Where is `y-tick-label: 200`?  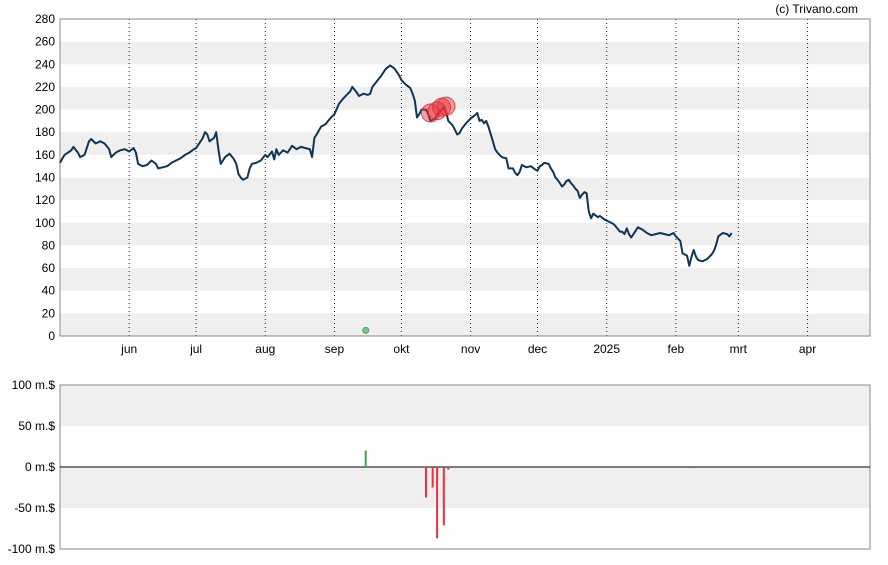
y-tick-label: 200 is located at coordinates (45, 110).